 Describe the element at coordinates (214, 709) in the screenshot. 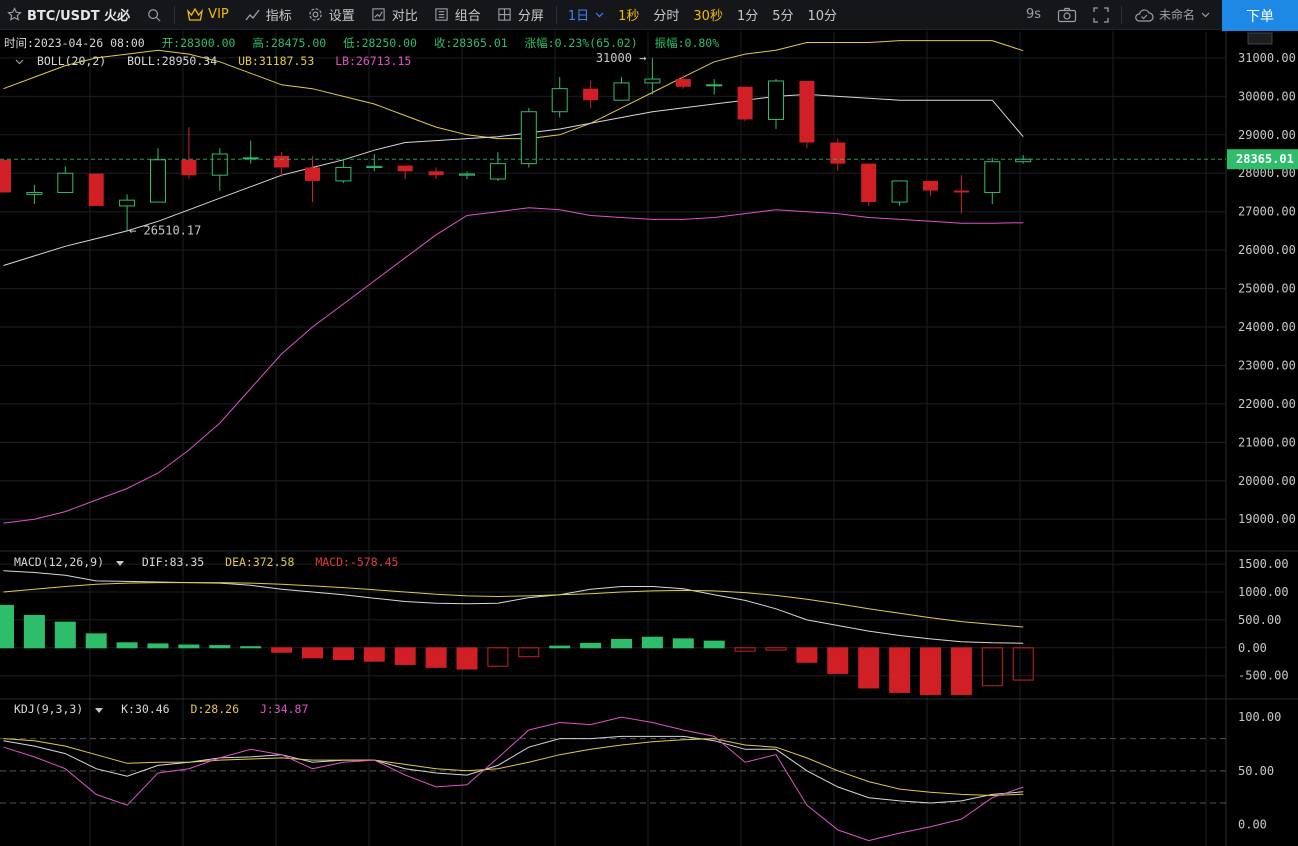

I see `kdj-d-value: D:28.26` at that location.